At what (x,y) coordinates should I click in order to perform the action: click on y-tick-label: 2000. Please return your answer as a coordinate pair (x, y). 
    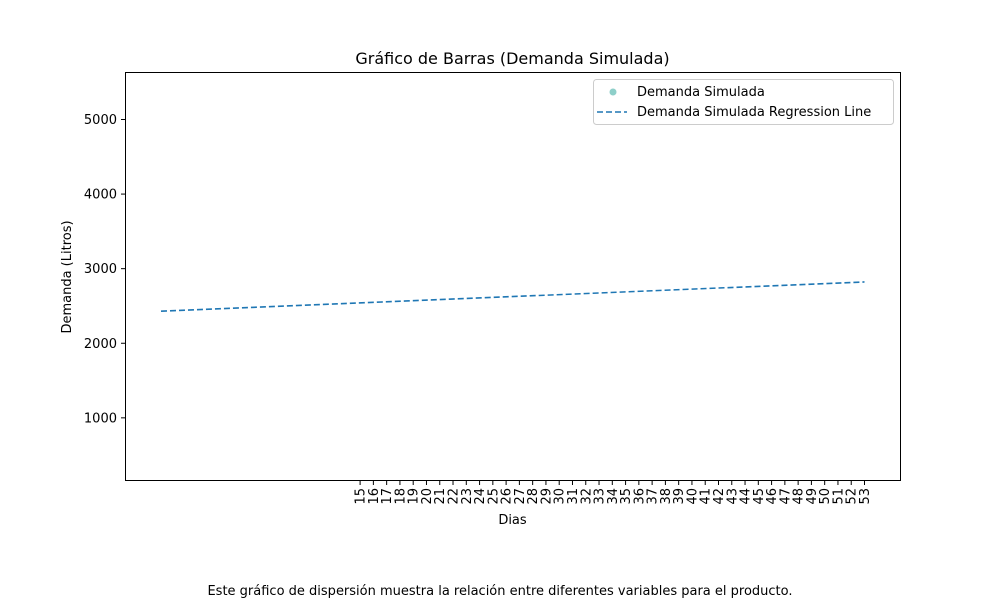
    Looking at the image, I should click on (100, 344).